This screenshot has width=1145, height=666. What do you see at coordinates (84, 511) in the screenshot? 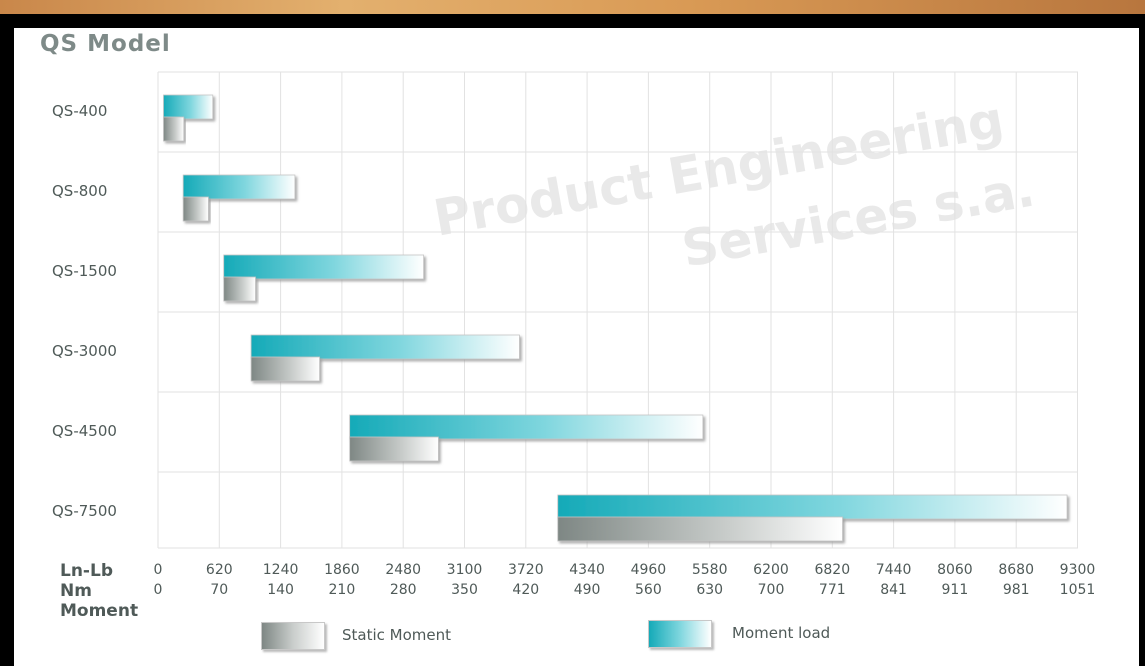
I see `category-label: QS-7500` at bounding box center [84, 511].